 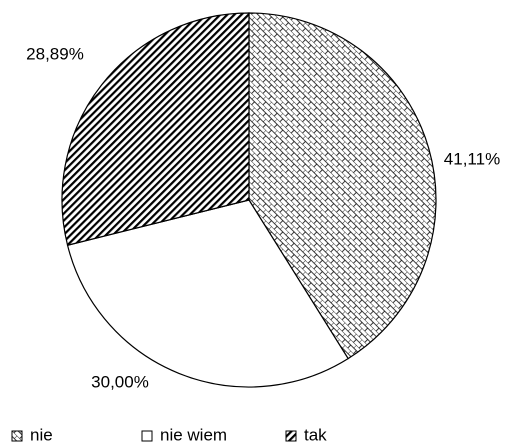 I want to click on data-label: 41,11%, so click(x=472, y=158).